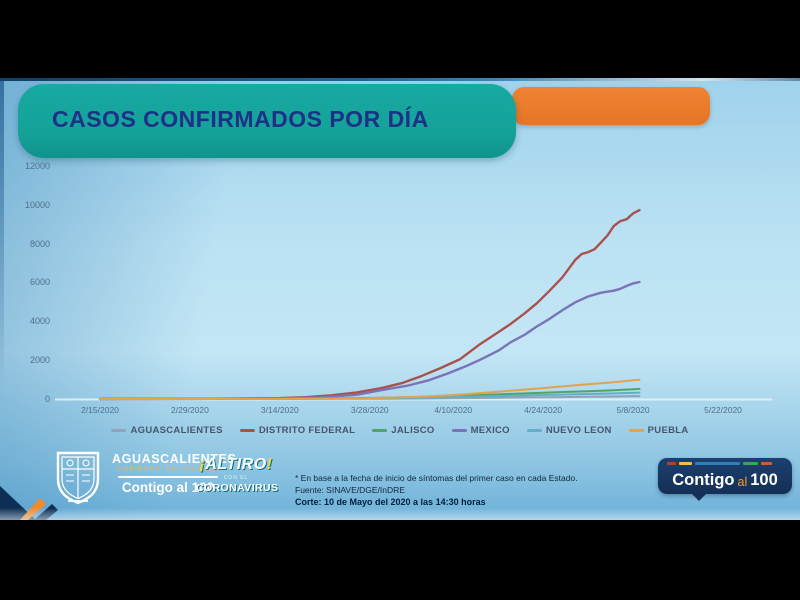 The height and width of the screenshot is (600, 800). I want to click on legend-label: DISTRITO FEDERAL, so click(307, 430).